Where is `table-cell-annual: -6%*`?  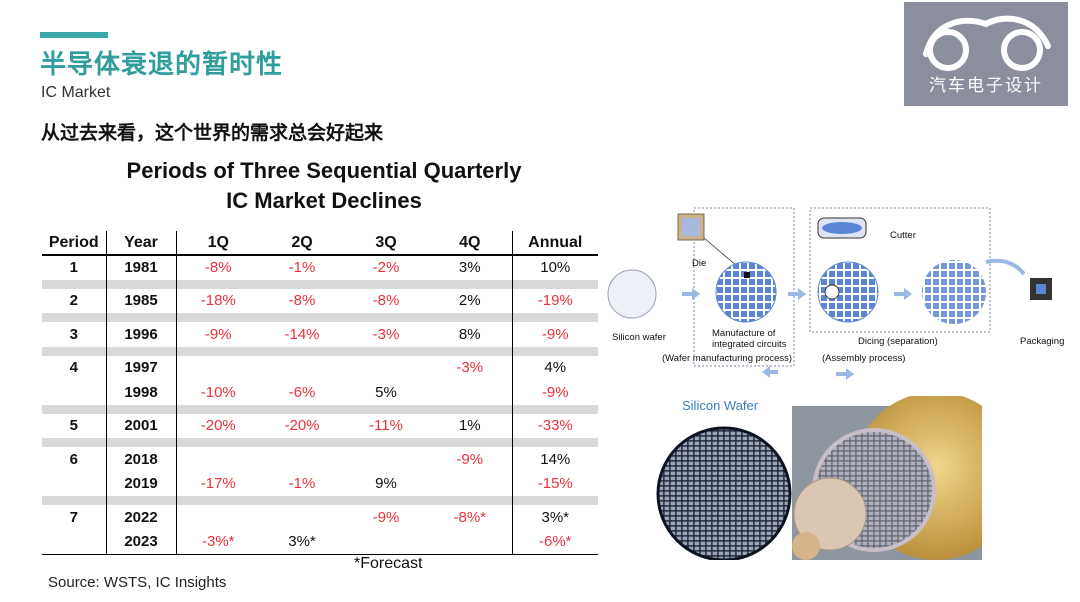 table-cell-annual: -6%* is located at coordinates (554, 542).